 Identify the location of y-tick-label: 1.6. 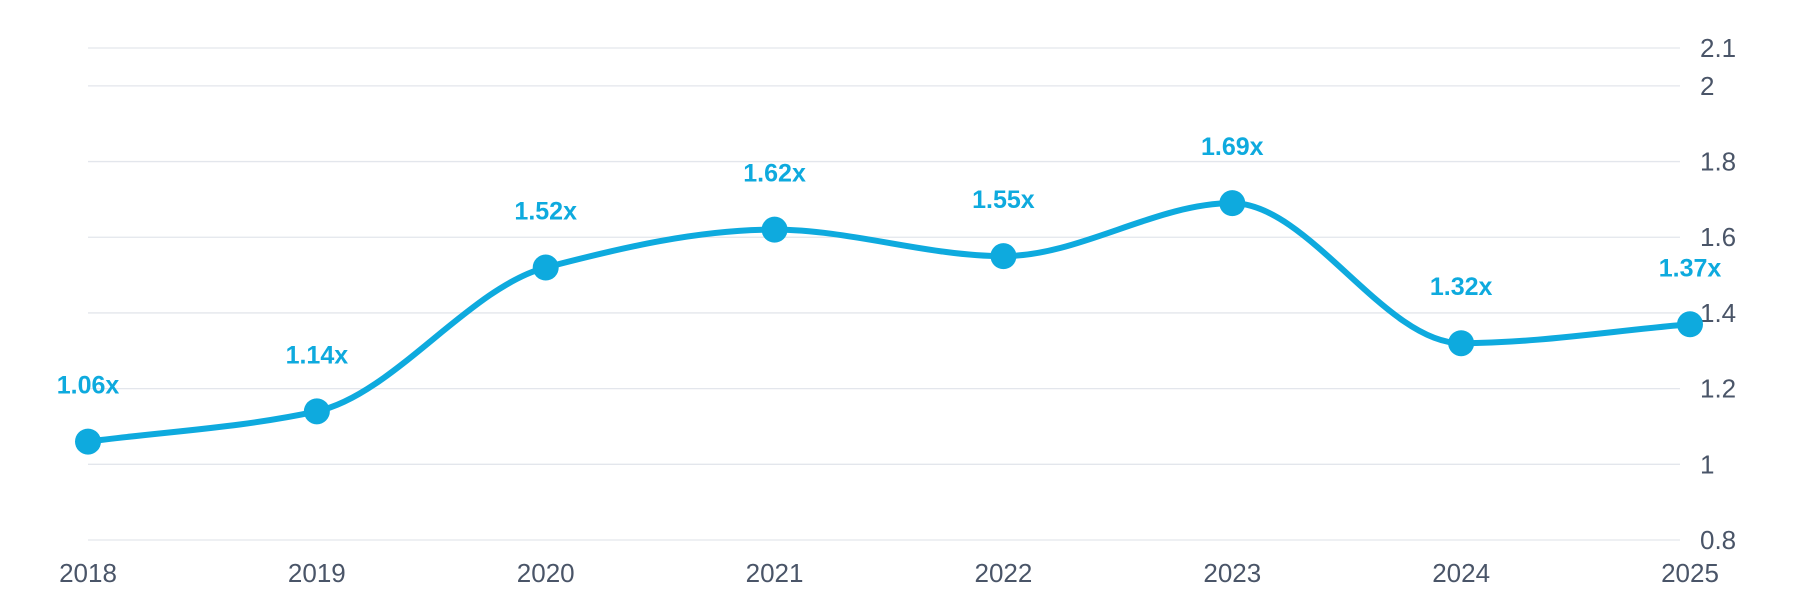
(1718, 237).